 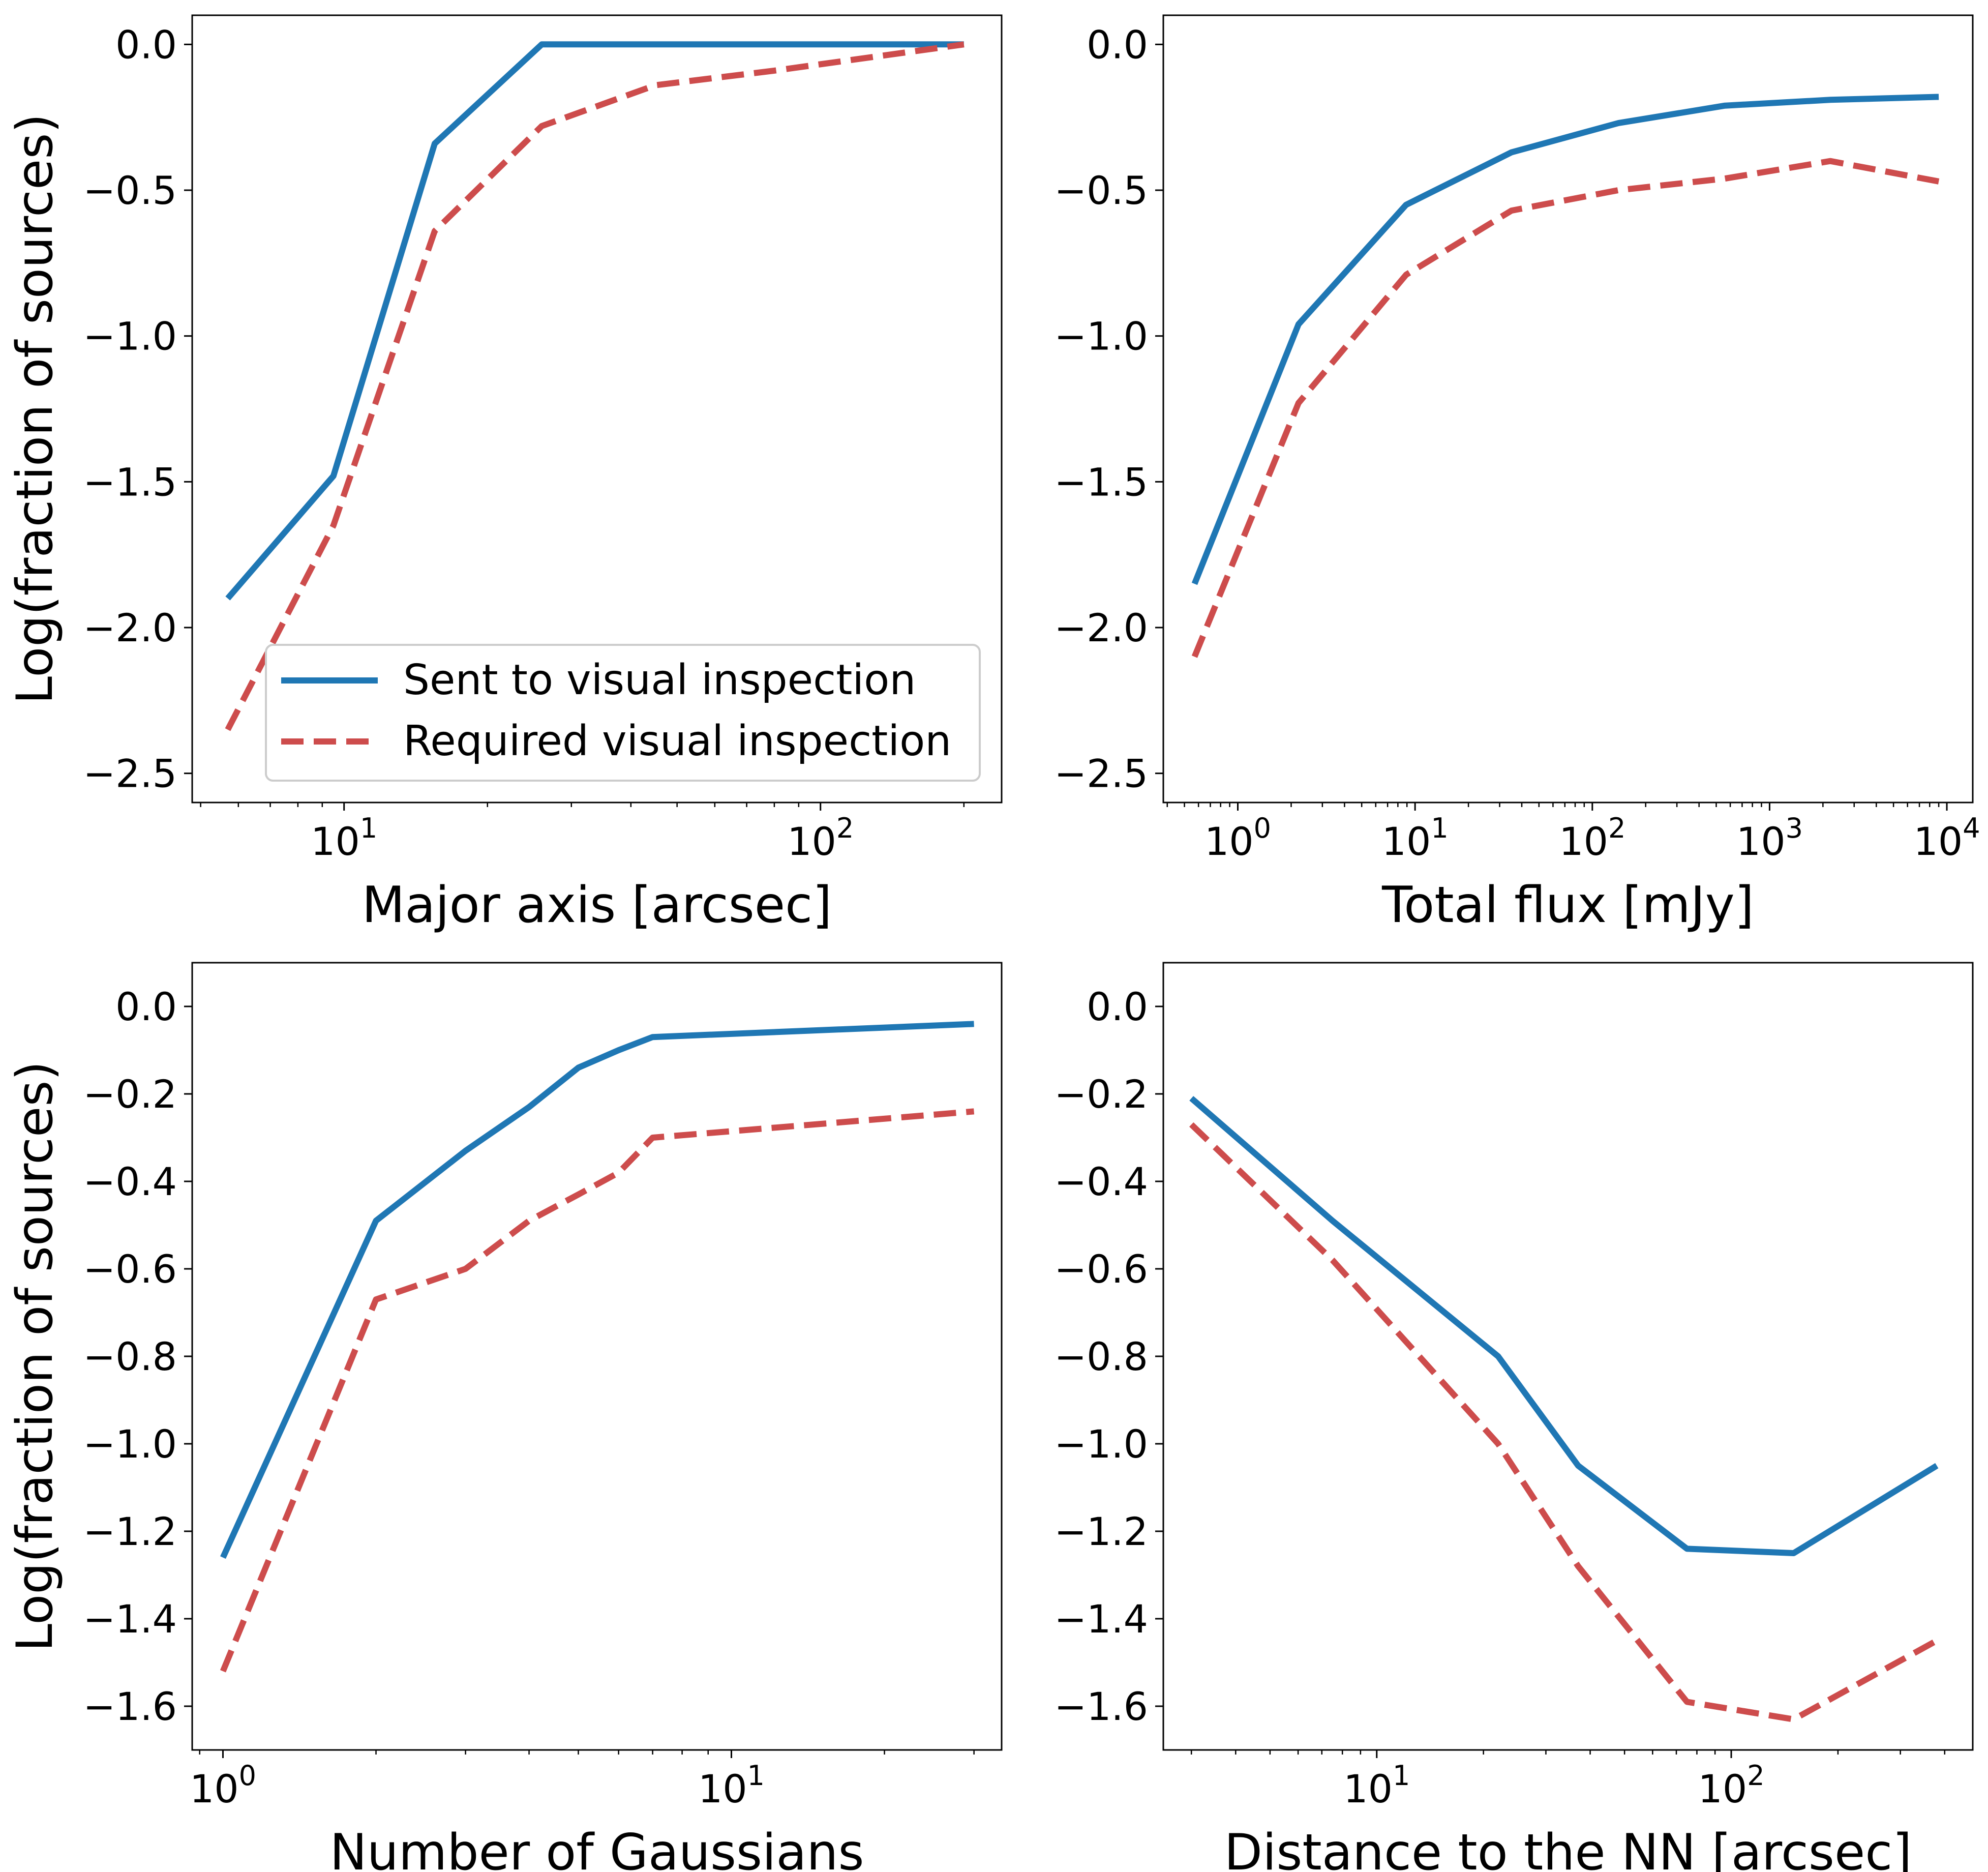 What do you see at coordinates (1769, 838) in the screenshot?
I see `x-tick-label: 10³` at bounding box center [1769, 838].